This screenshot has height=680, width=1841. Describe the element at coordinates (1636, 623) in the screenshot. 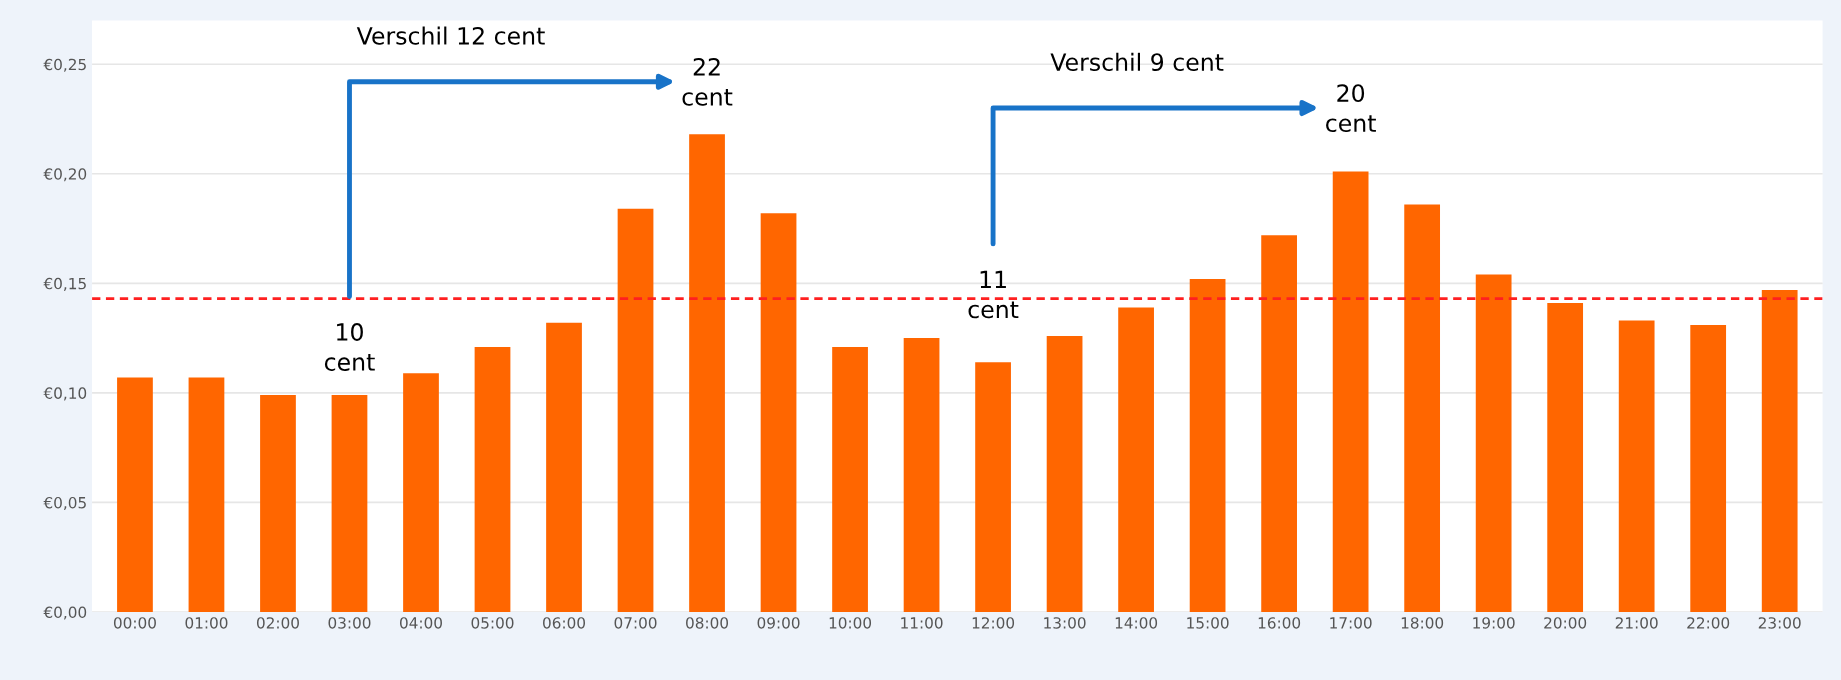

I see `x-tick-label: 21:00` at that location.